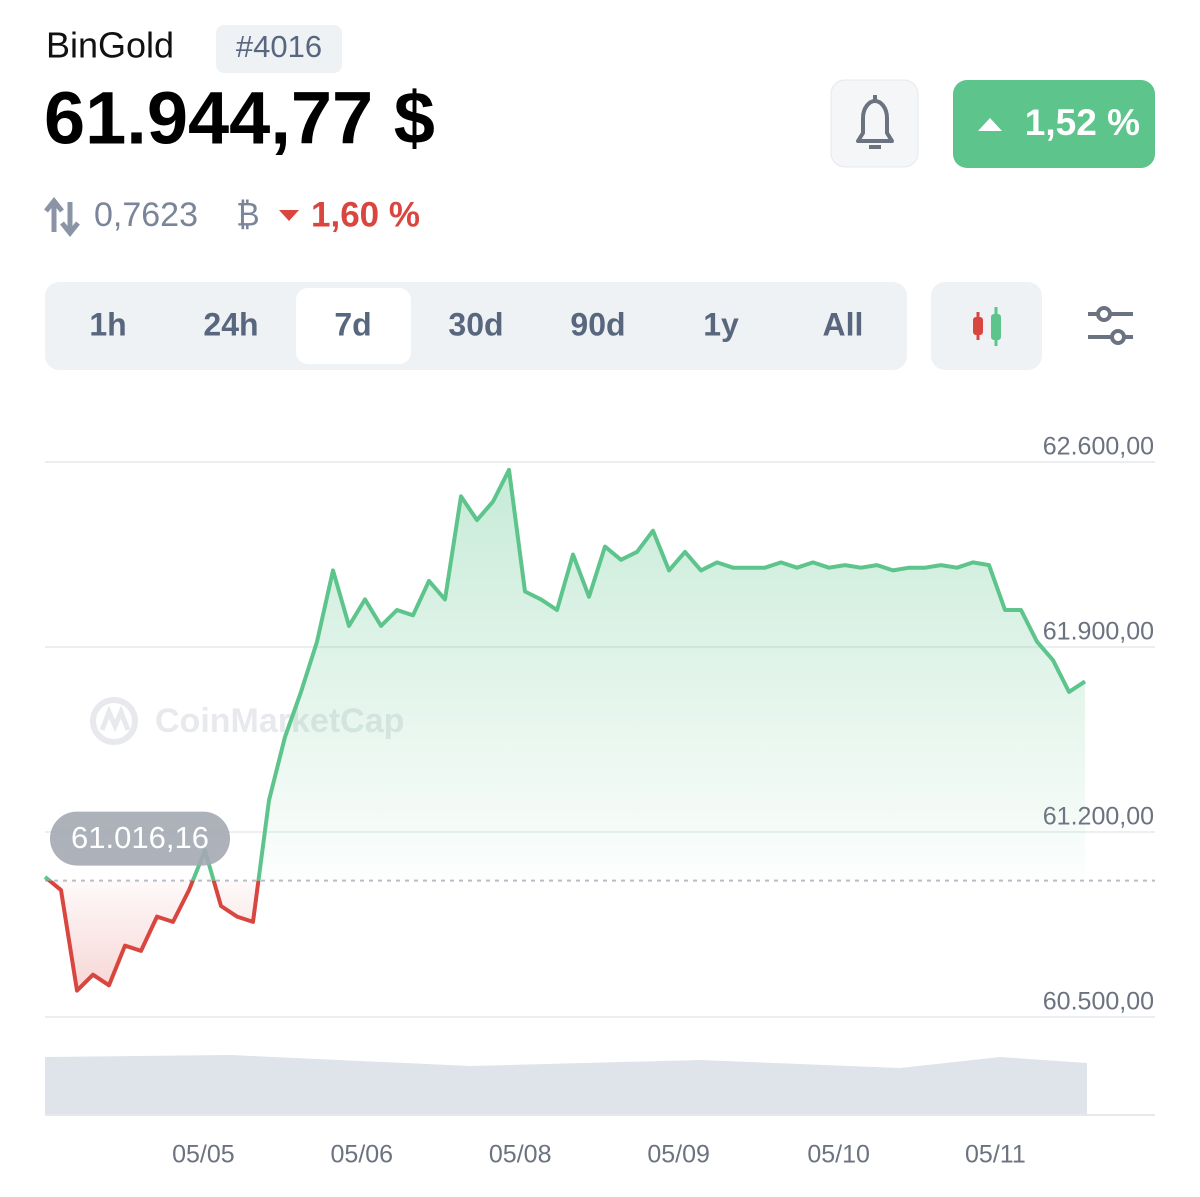 The height and width of the screenshot is (1197, 1200). What do you see at coordinates (843, 324) in the screenshot?
I see `tab: All` at bounding box center [843, 324].